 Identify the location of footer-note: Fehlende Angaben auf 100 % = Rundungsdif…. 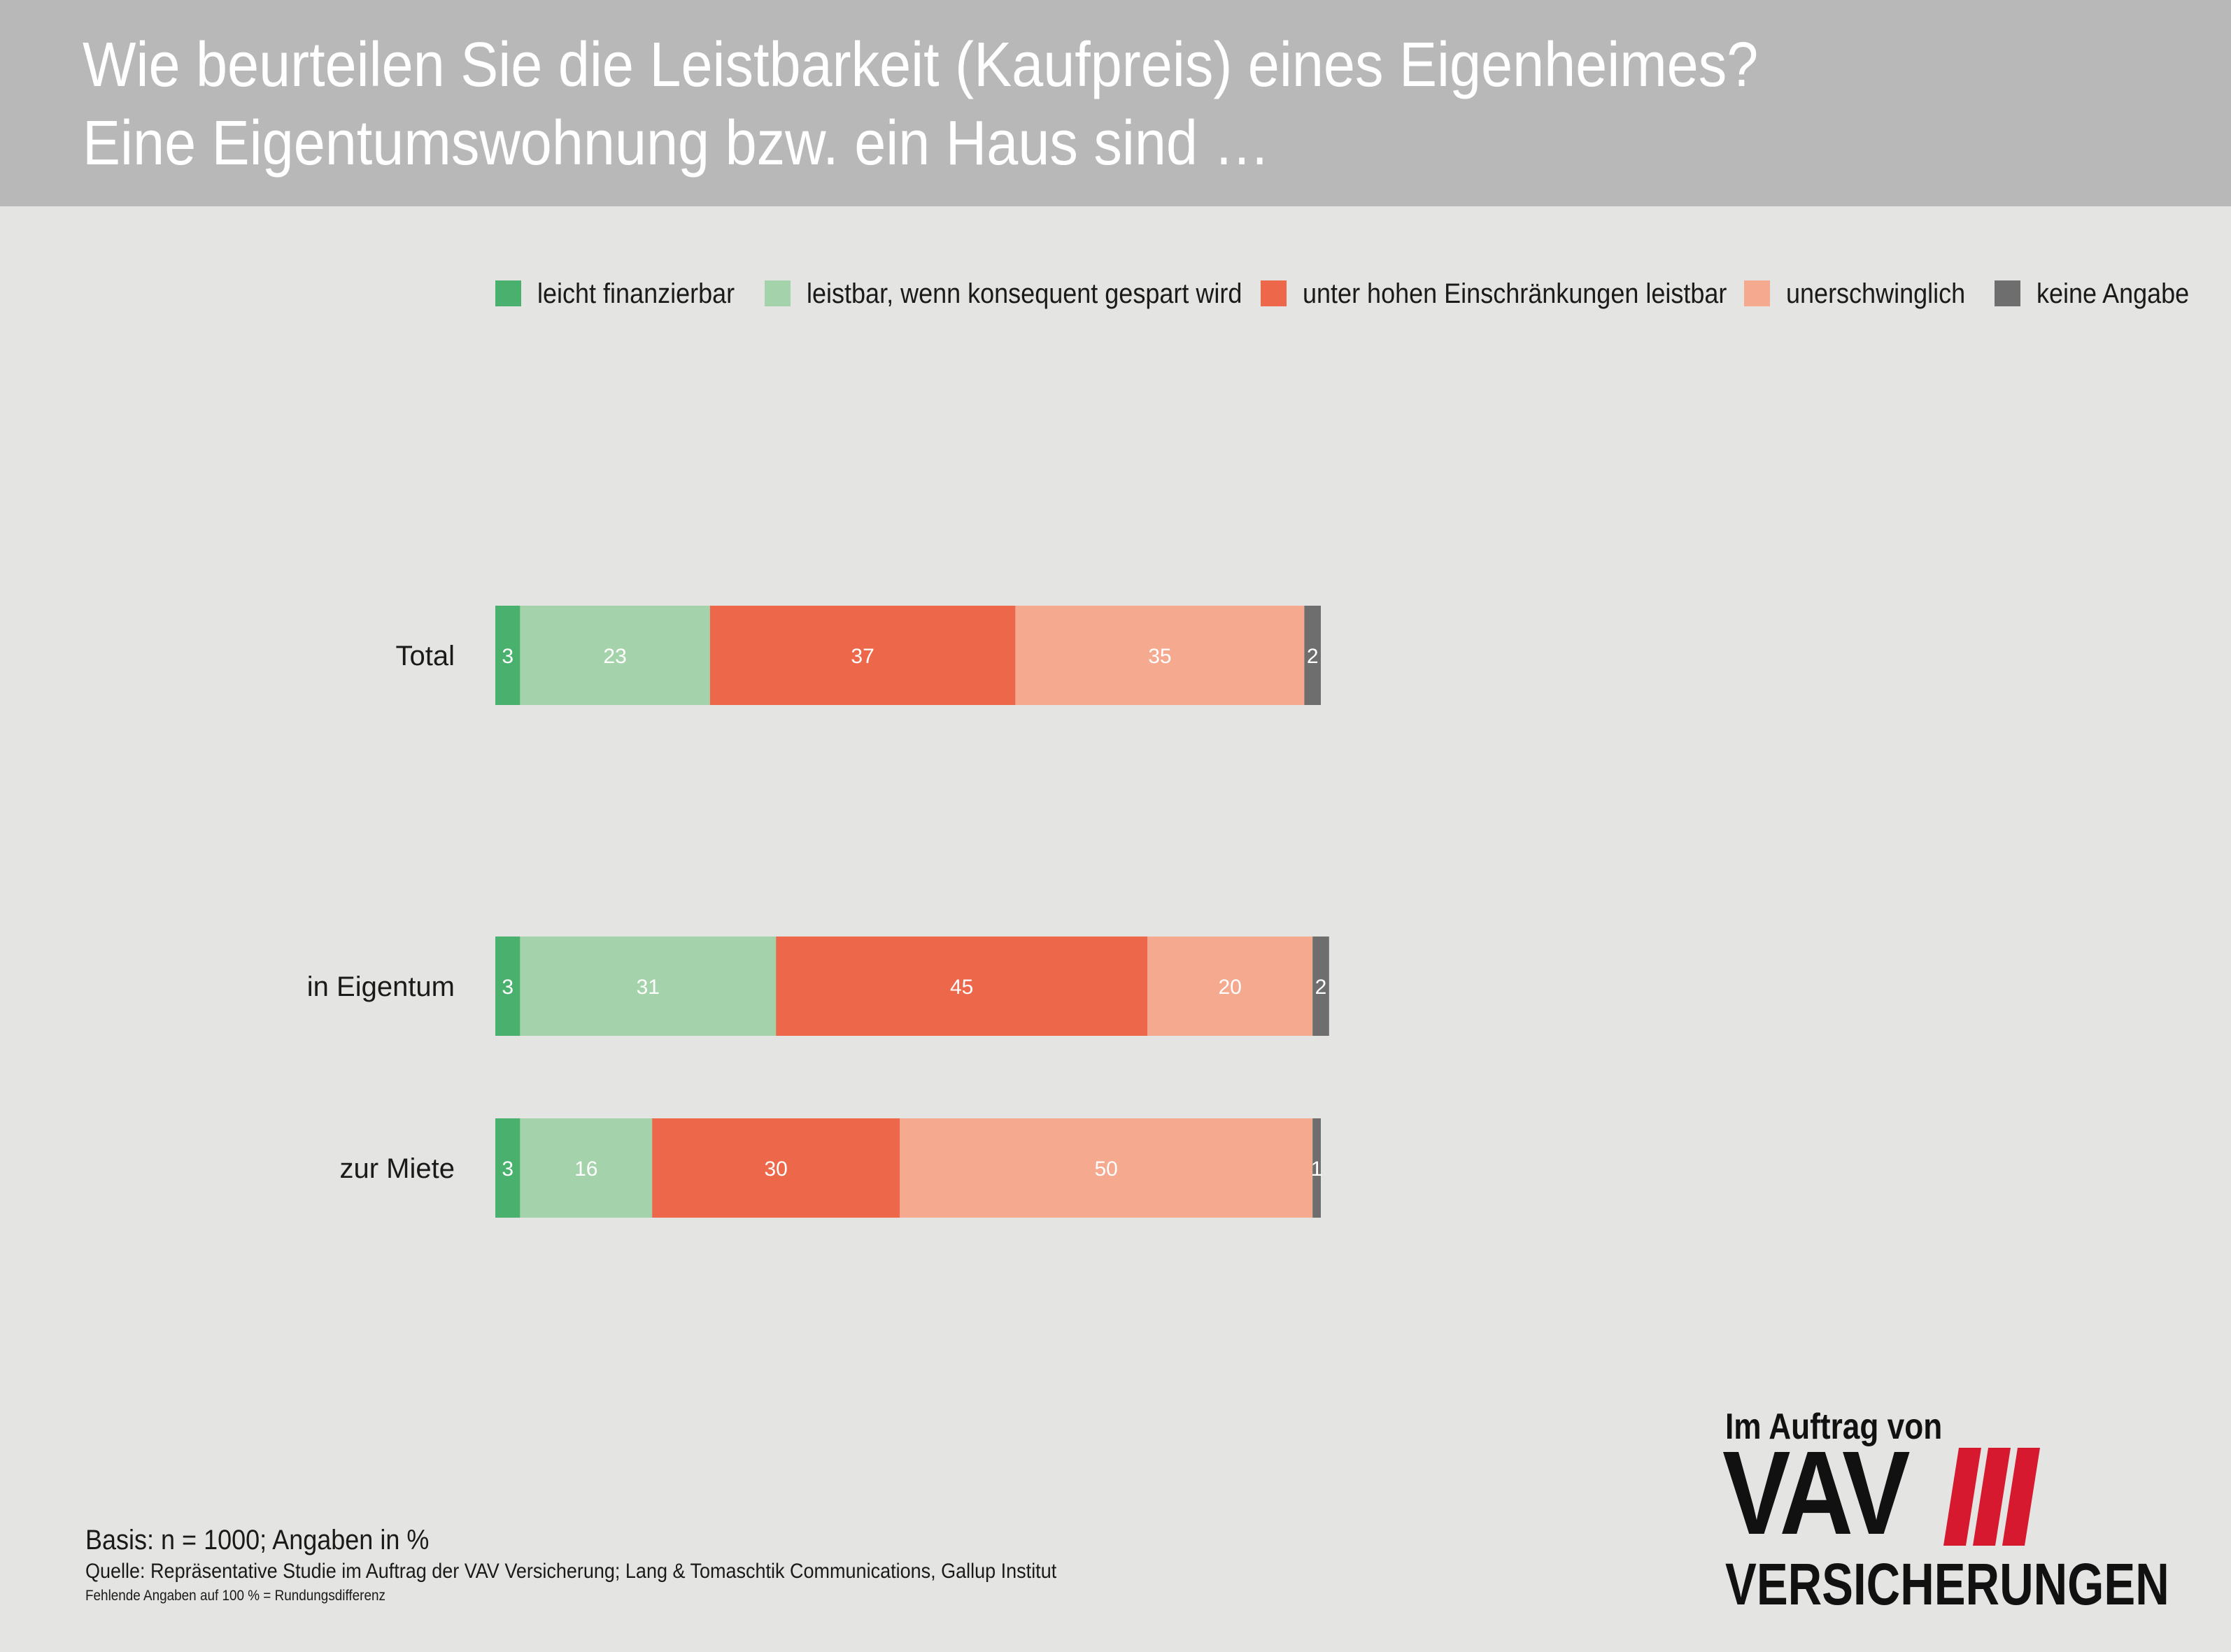
(235, 1596).